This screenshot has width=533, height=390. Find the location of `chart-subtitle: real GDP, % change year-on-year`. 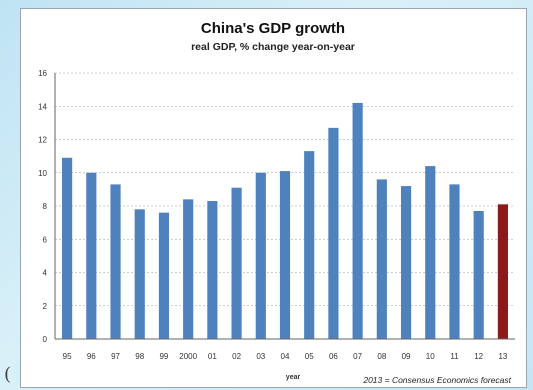

chart-subtitle: real GDP, % change year-on-year is located at coordinates (273, 47).